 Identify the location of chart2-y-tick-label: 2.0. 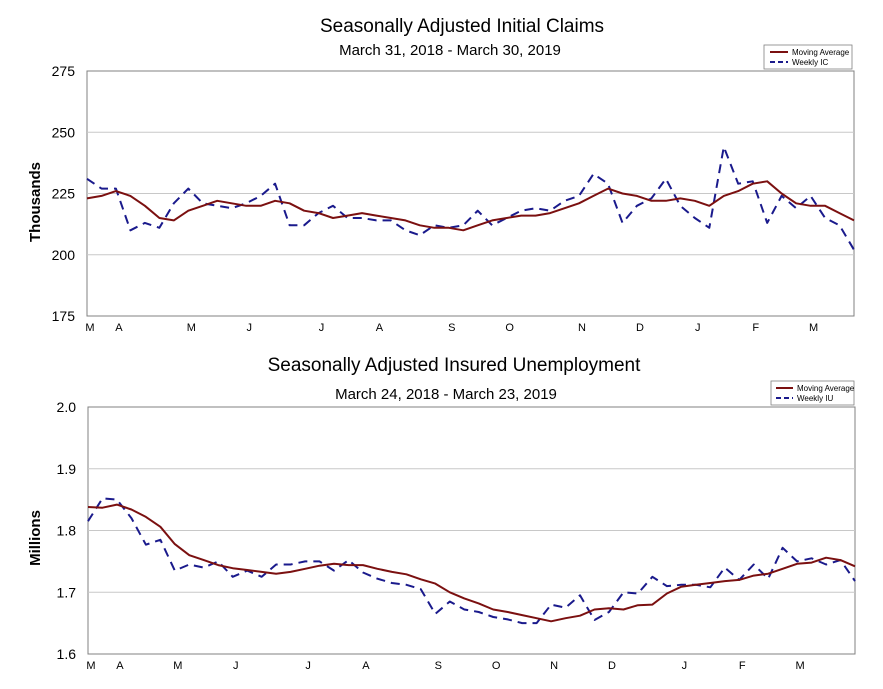
(67, 407).